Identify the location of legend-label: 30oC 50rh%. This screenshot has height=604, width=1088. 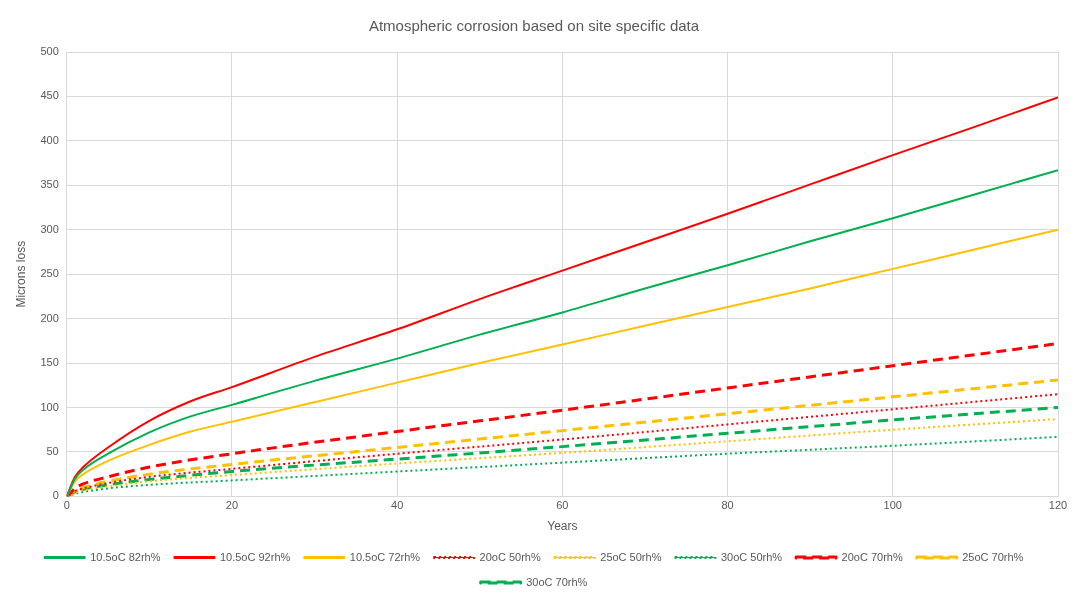
(751, 556).